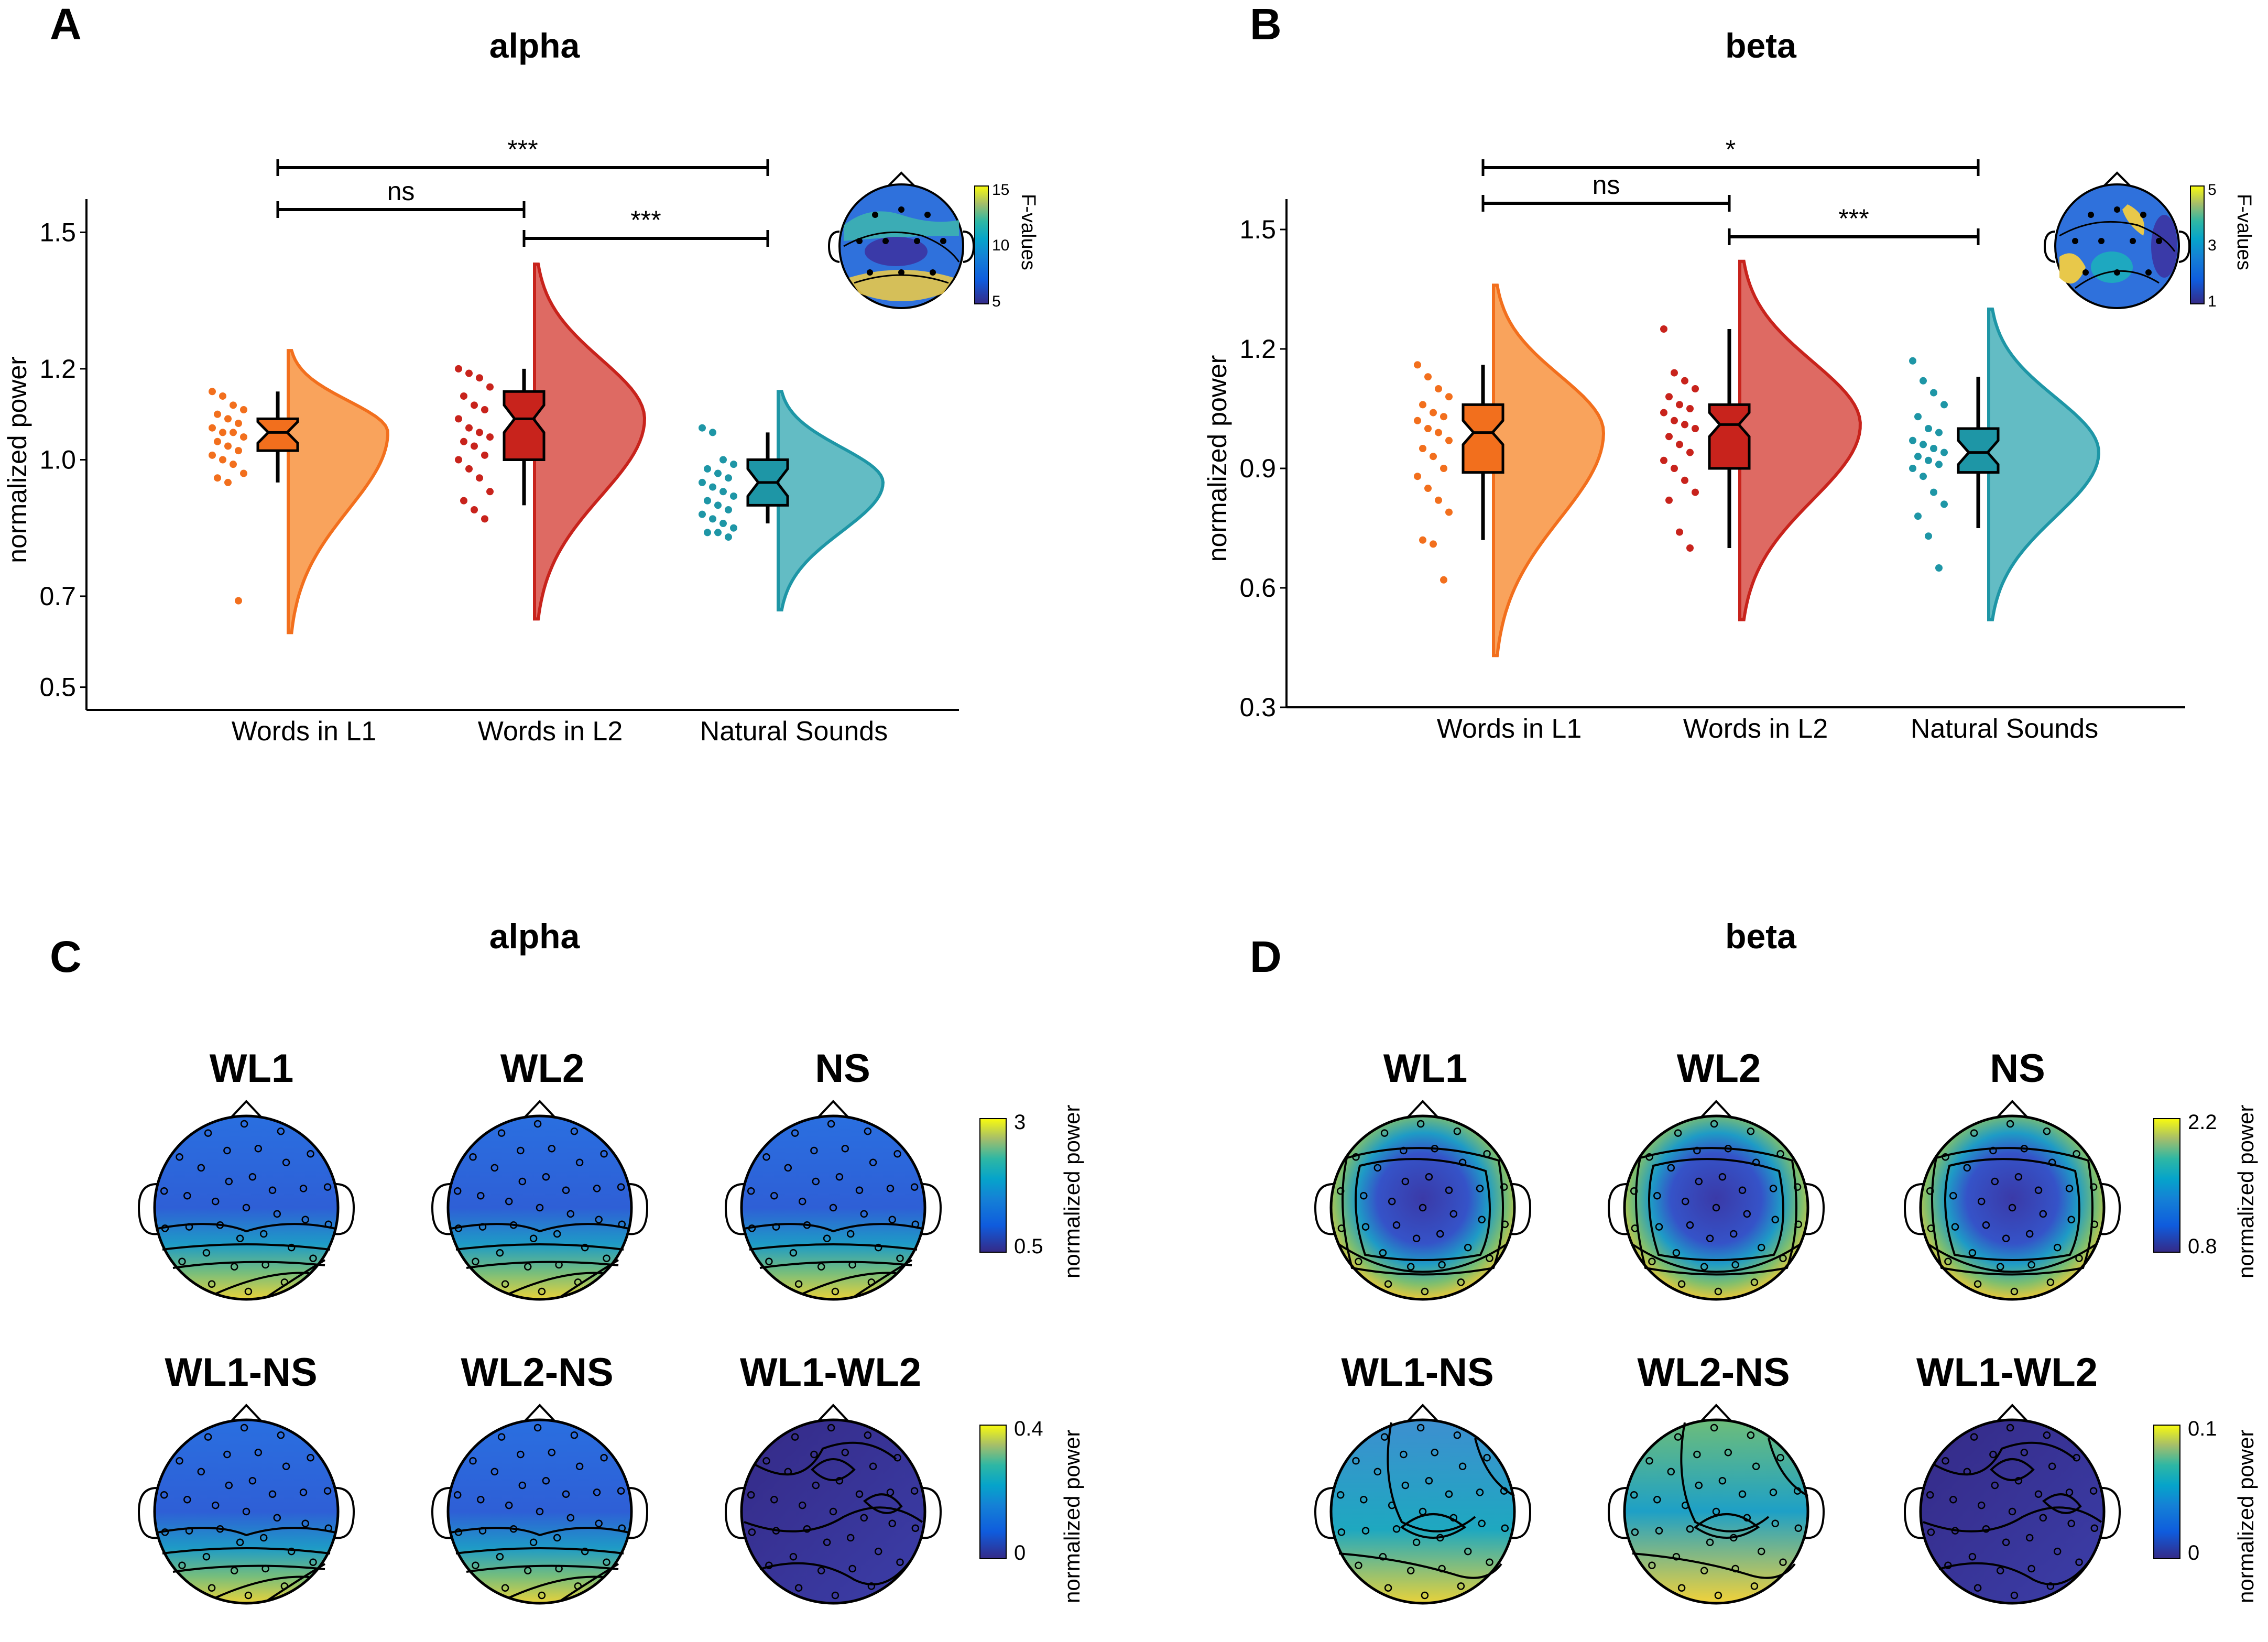  Describe the element at coordinates (241, 1372) in the screenshot. I see `topo-title-c-wl1-ns: WL1-NS` at that location.